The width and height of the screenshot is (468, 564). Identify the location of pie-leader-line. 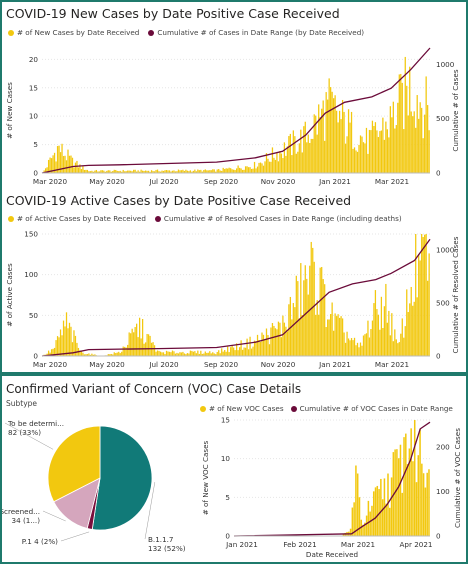
(29, 436).